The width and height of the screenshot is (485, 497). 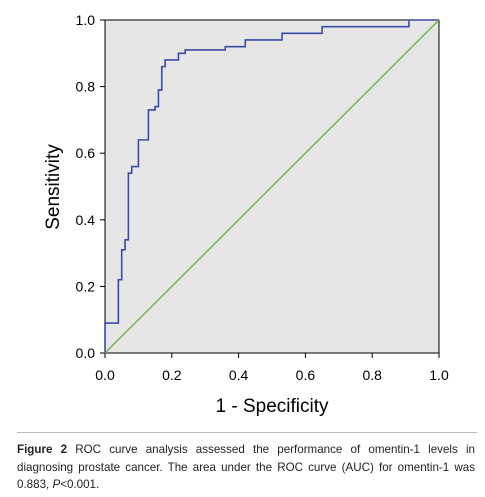 I want to click on y-tick-label: 0.0, so click(x=86, y=353).